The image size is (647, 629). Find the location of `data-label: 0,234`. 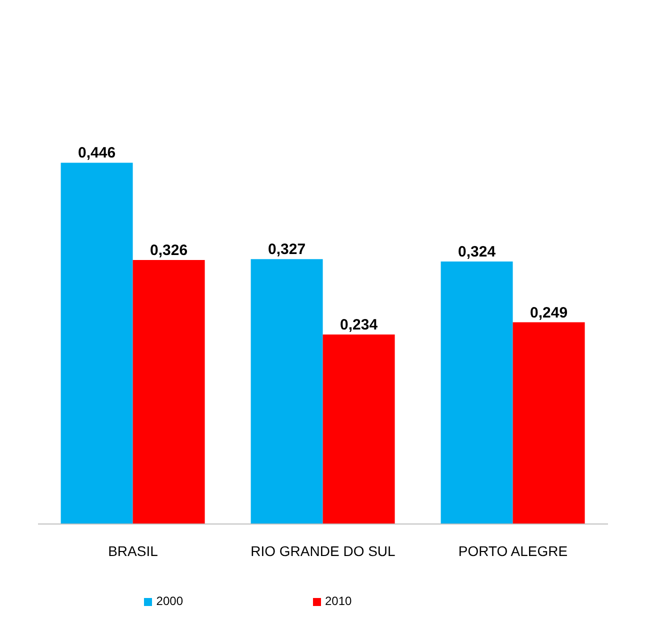

data-label: 0,234 is located at coordinates (359, 325).